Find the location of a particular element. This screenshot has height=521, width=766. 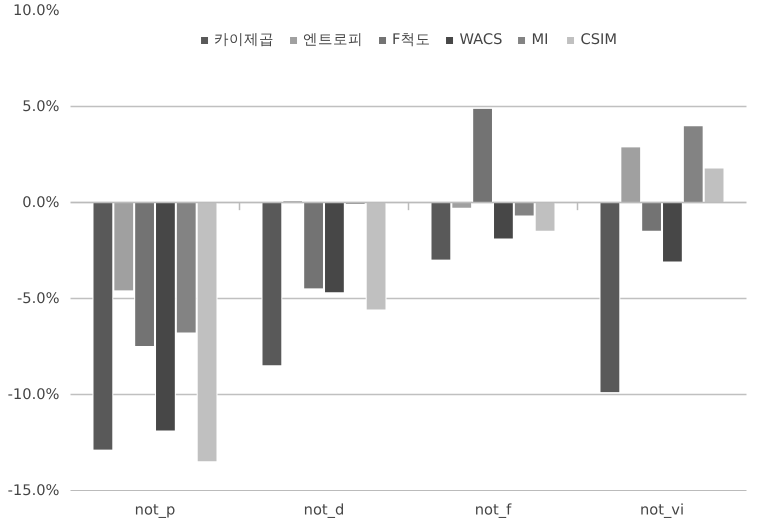

y-tick-label: -5.0% is located at coordinates (38, 298).